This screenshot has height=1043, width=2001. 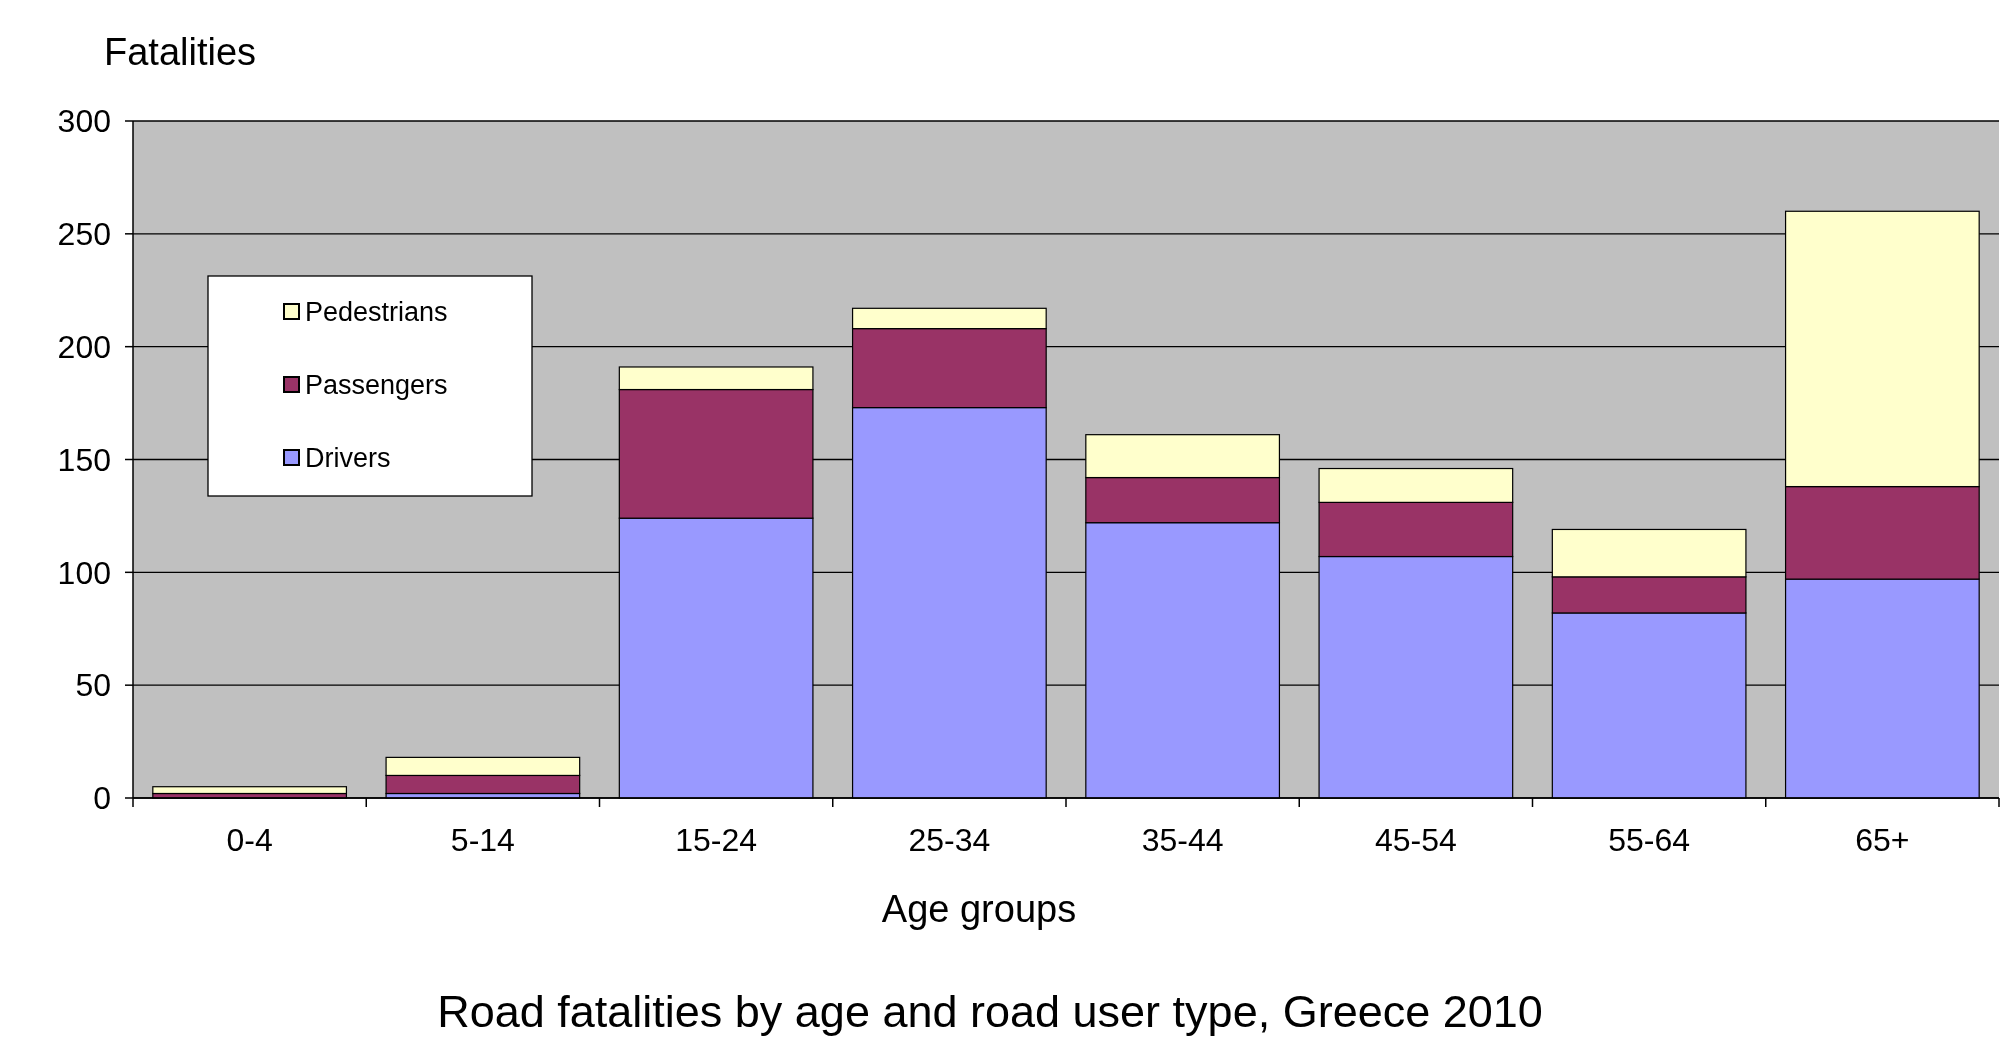 What do you see at coordinates (84, 234) in the screenshot?
I see `y-tick-label: 250` at bounding box center [84, 234].